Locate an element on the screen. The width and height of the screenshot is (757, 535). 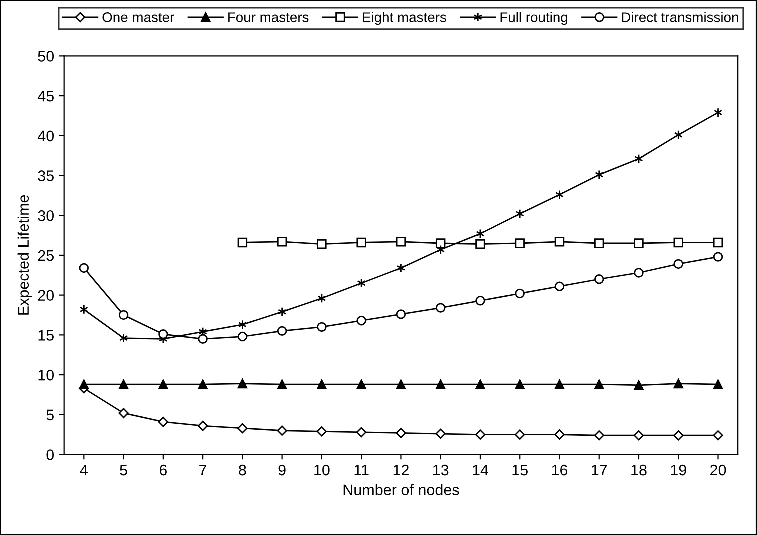
x-tick-label: 13 is located at coordinates (441, 470).